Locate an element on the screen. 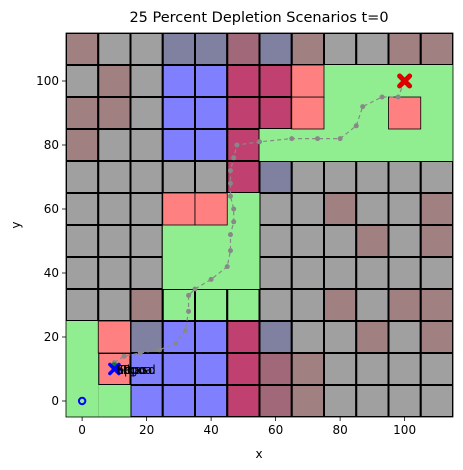 Image resolution: width=463 pixels, height=470 pixels. y-tick-label: 60 is located at coordinates (51, 209).